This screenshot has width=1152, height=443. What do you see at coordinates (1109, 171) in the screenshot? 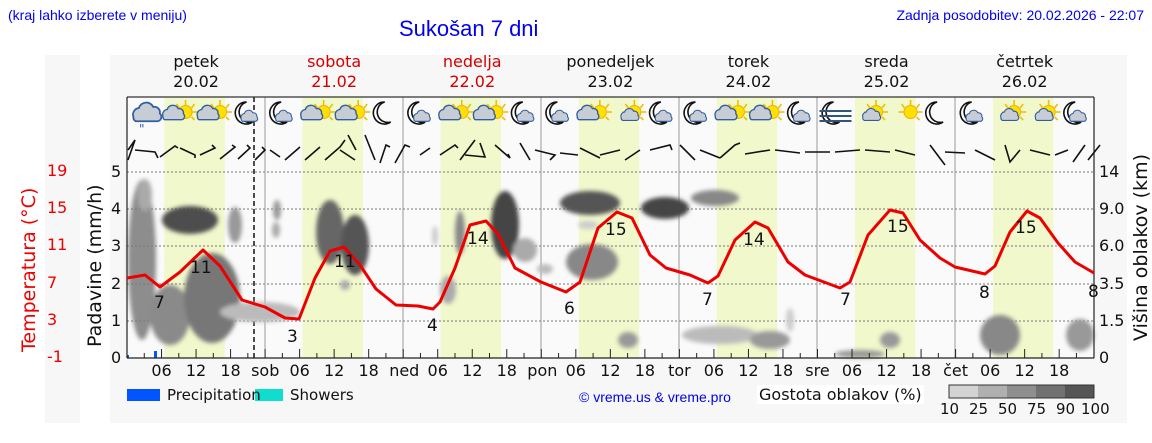
I see `cloud-height-tick: 14` at bounding box center [1109, 171].